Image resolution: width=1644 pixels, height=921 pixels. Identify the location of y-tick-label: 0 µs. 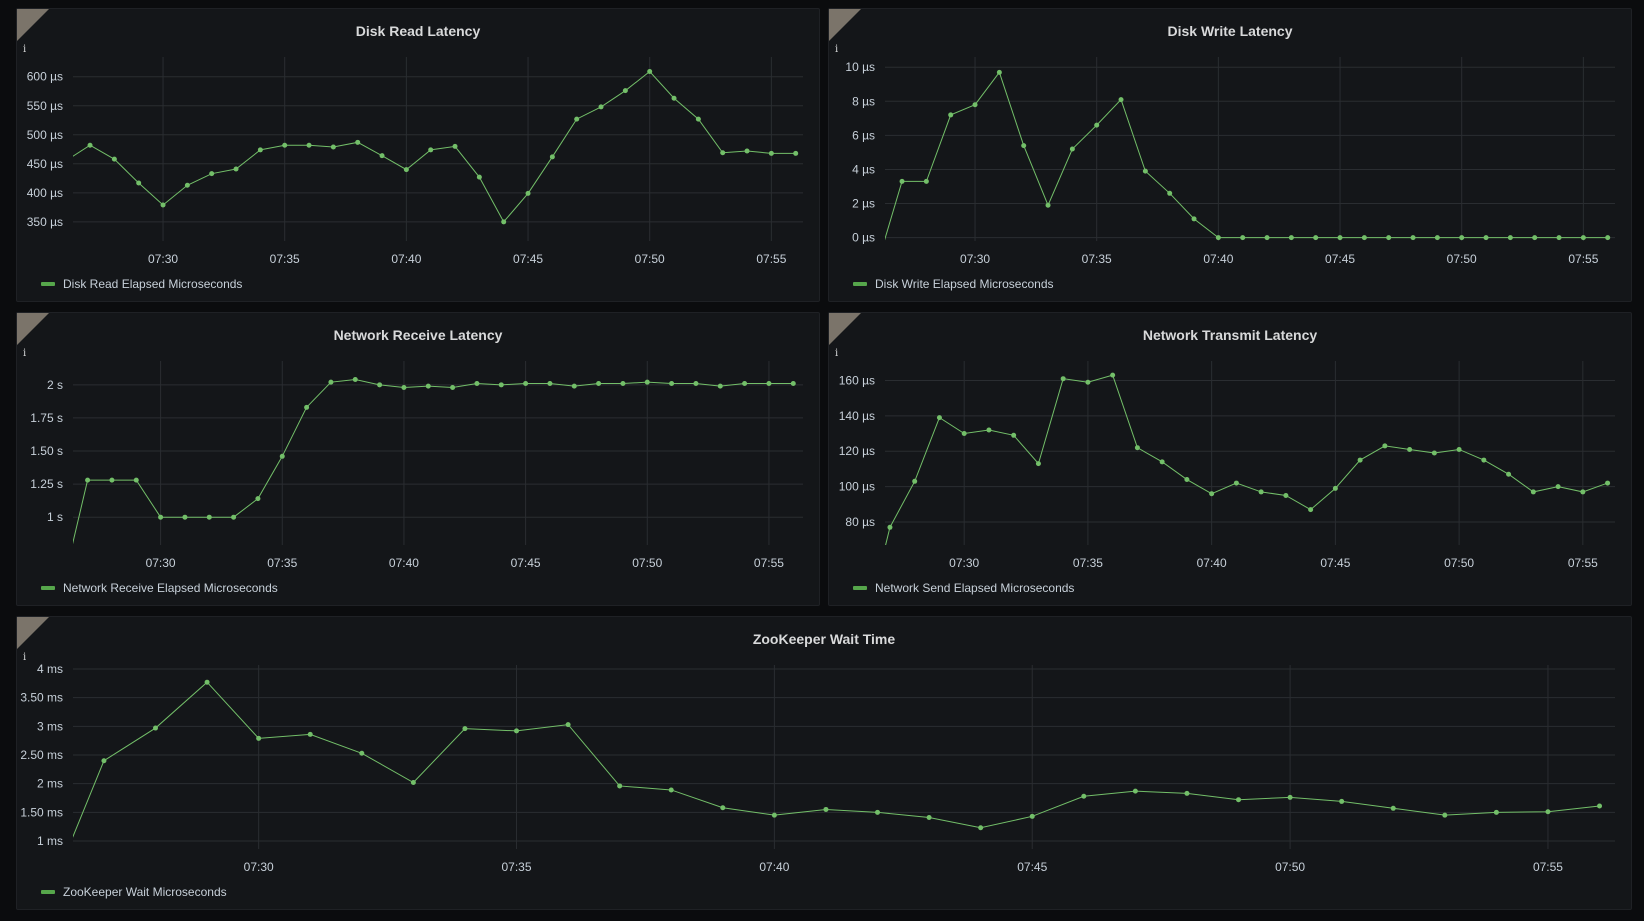
(863, 238).